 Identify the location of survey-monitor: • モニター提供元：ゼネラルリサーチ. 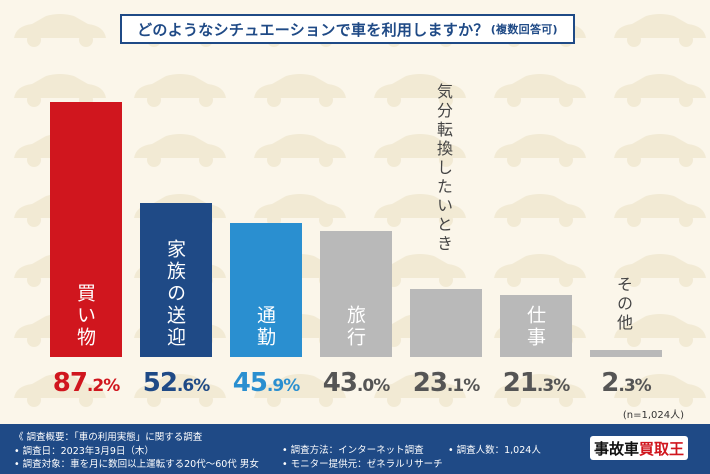
(362, 464).